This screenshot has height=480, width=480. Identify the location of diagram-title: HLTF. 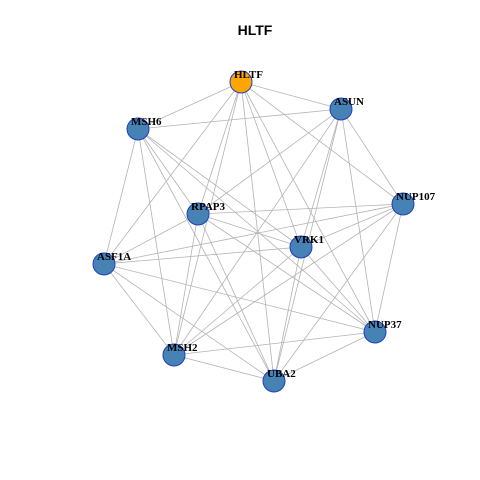
(255, 30).